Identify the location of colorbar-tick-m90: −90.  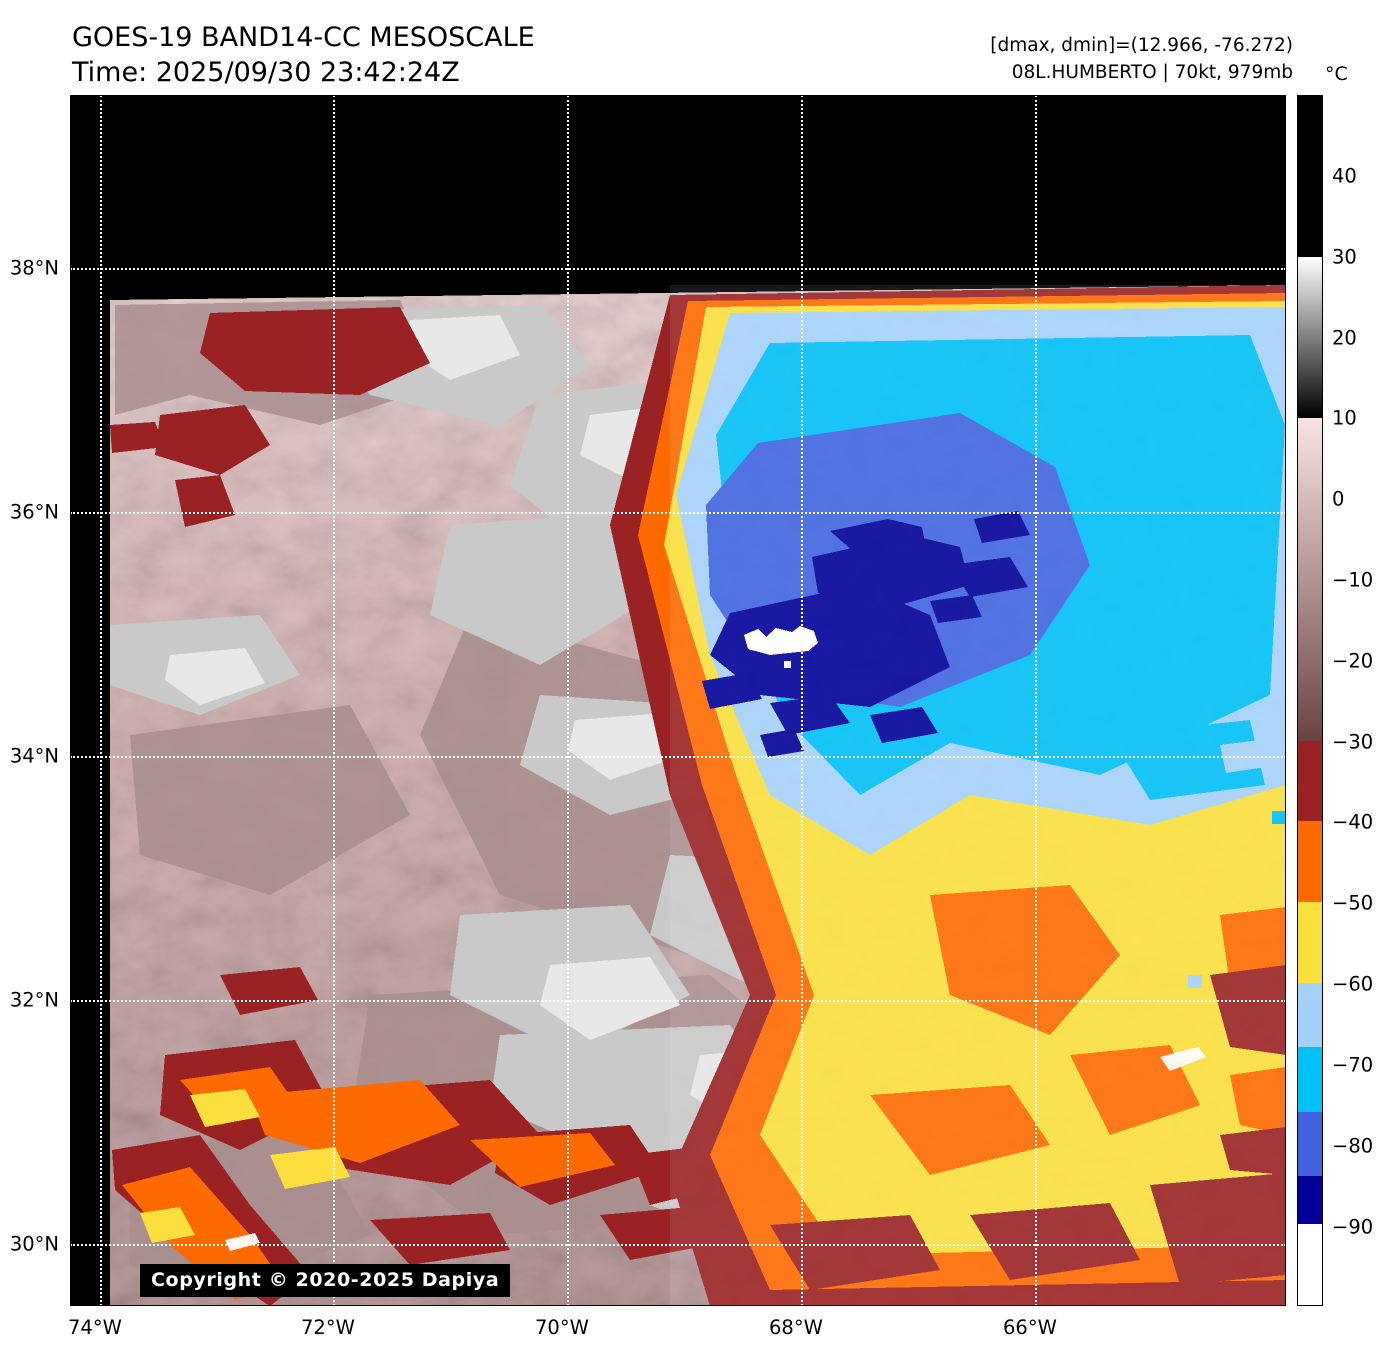
(1353, 1227).